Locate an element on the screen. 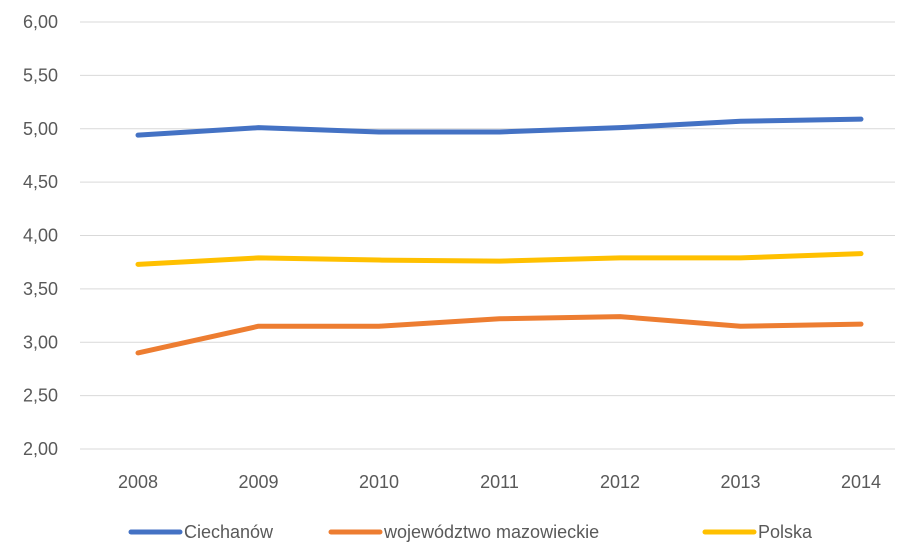 The height and width of the screenshot is (544, 908). y-tick-label: 6,00 is located at coordinates (40, 22).